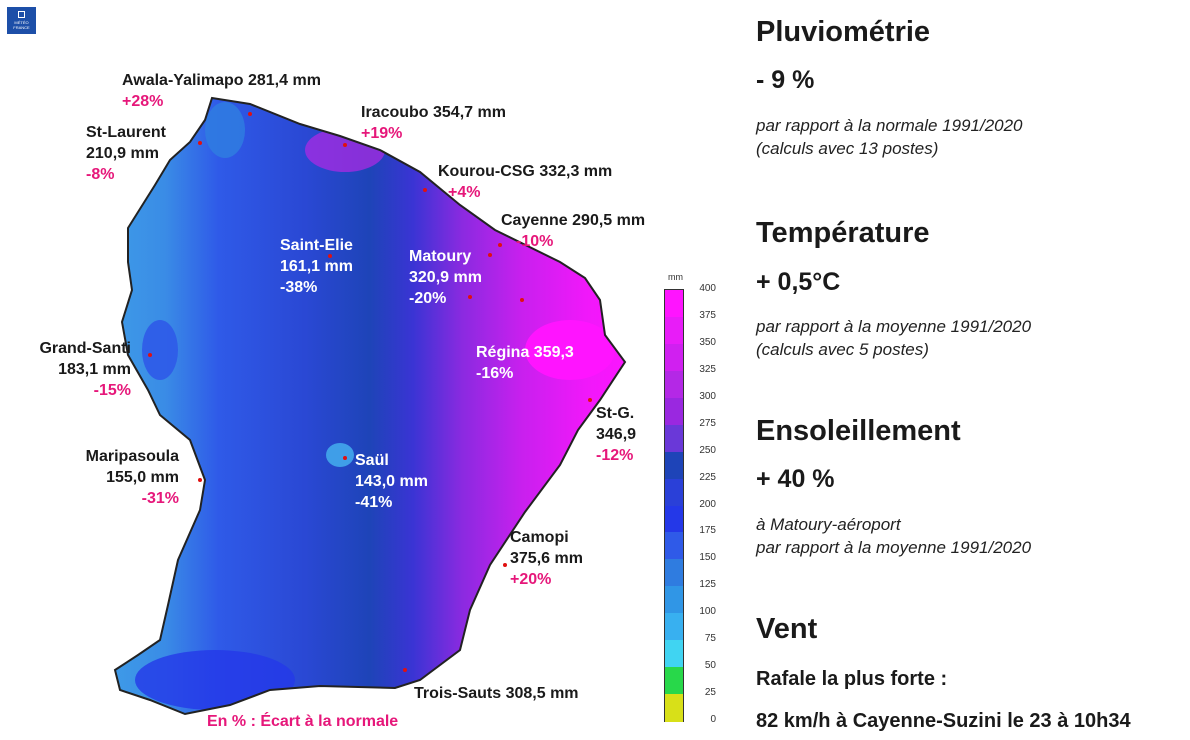  Describe the element at coordinates (707, 477) in the screenshot. I see `colorbar-tick-label: 225` at that location.